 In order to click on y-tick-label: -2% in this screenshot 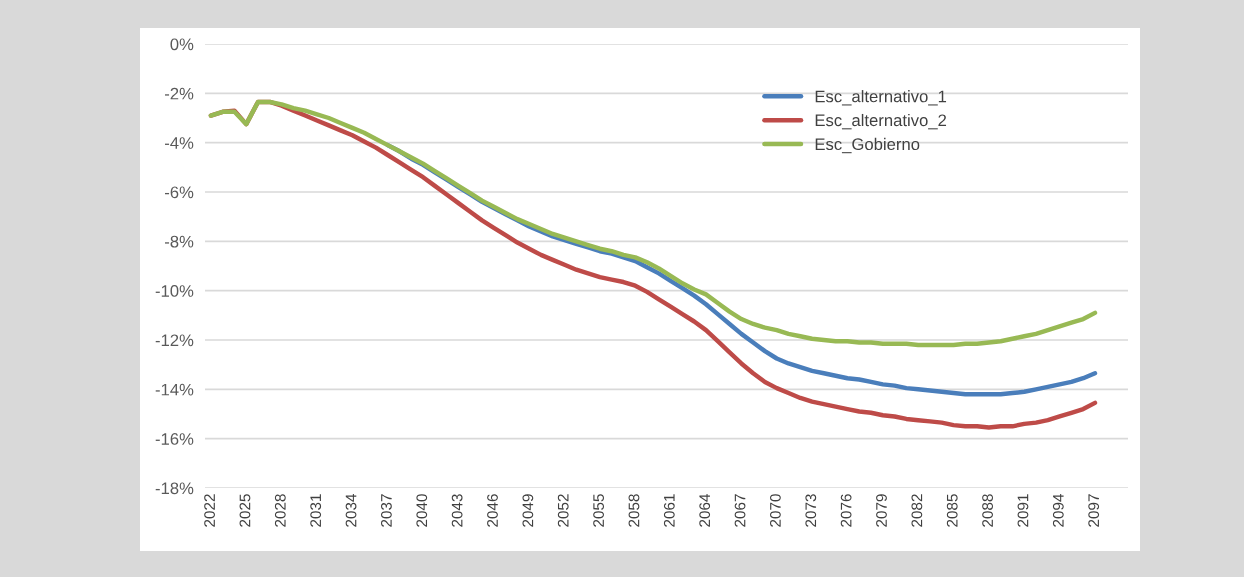, I will do `click(179, 93)`.